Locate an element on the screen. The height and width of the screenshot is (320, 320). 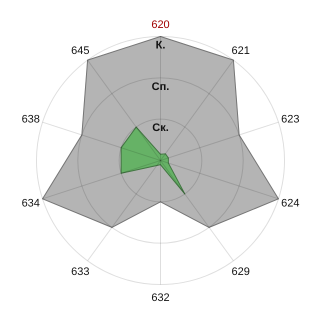
y-tick-label: К. is located at coordinates (161, 45).